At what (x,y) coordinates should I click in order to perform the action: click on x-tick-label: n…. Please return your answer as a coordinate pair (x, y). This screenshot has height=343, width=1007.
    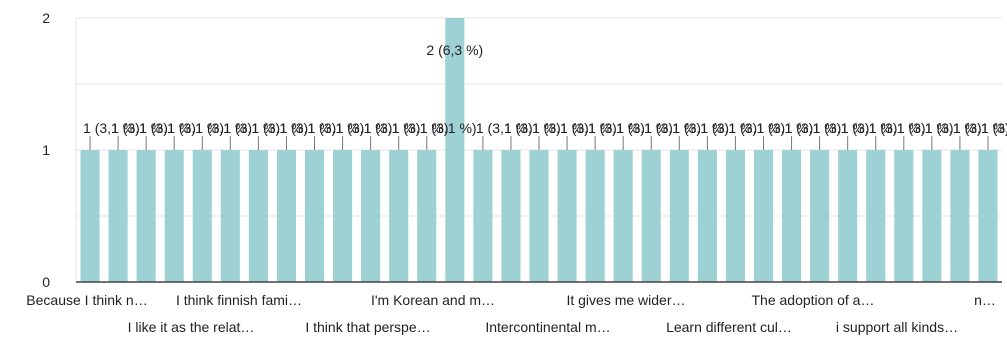
    Looking at the image, I should click on (985, 300).